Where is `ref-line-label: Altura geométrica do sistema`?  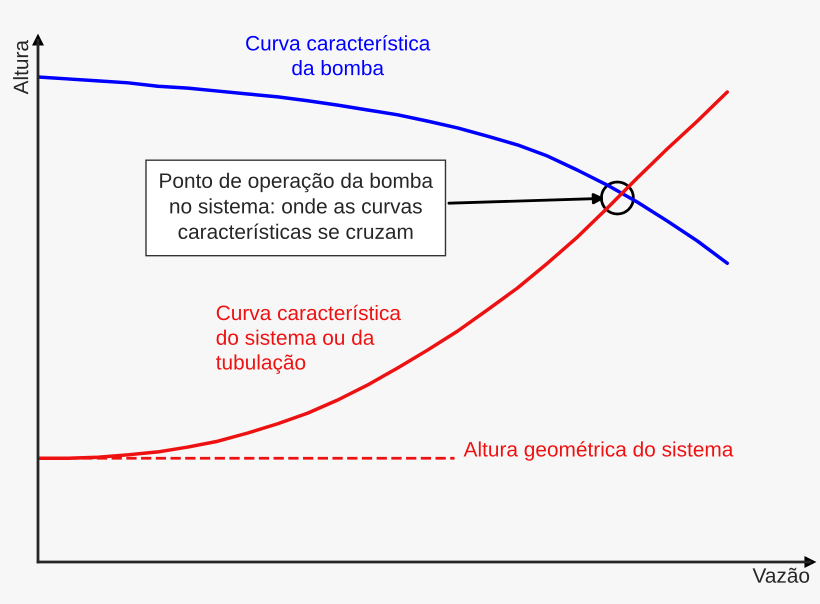 ref-line-label: Altura geométrica do sistema is located at coordinates (599, 451).